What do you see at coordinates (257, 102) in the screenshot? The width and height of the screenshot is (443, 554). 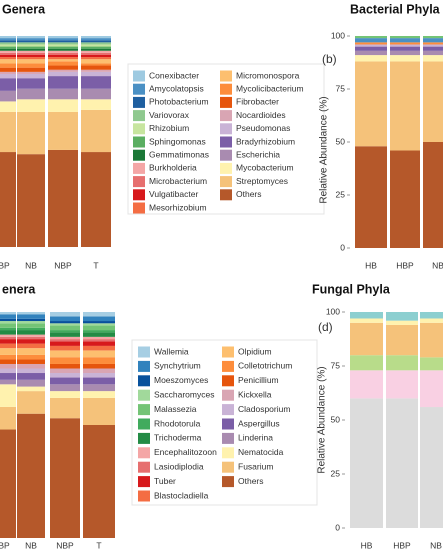 I see `legend-label: Fibrobacter` at bounding box center [257, 102].